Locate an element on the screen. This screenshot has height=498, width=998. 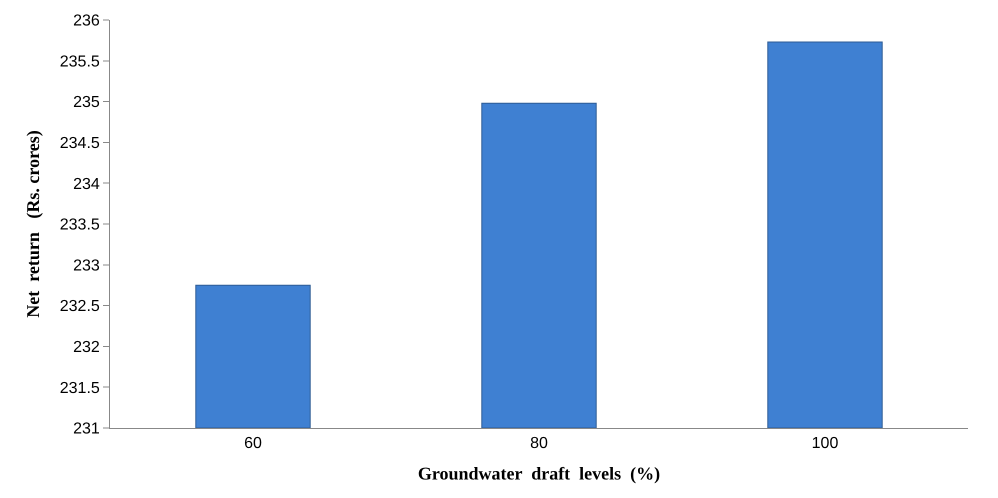
x-tick-label: 100 is located at coordinates (825, 443).